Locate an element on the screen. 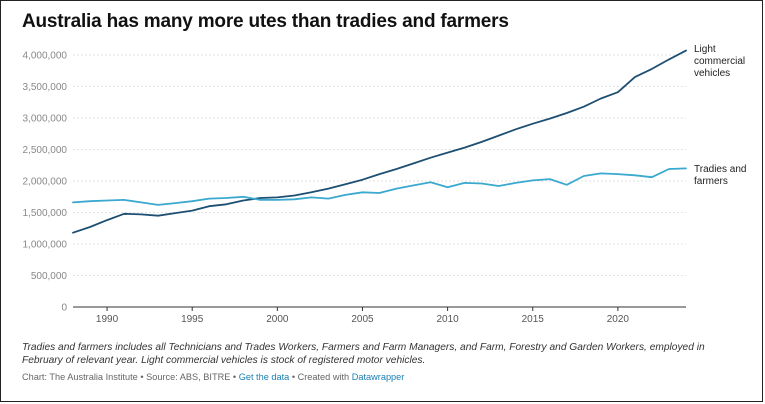 The width and height of the screenshot is (765, 404). x-axis-tick-labels: 1990 1995 2000 2005 2010 2015 2020 is located at coordinates (363, 319).